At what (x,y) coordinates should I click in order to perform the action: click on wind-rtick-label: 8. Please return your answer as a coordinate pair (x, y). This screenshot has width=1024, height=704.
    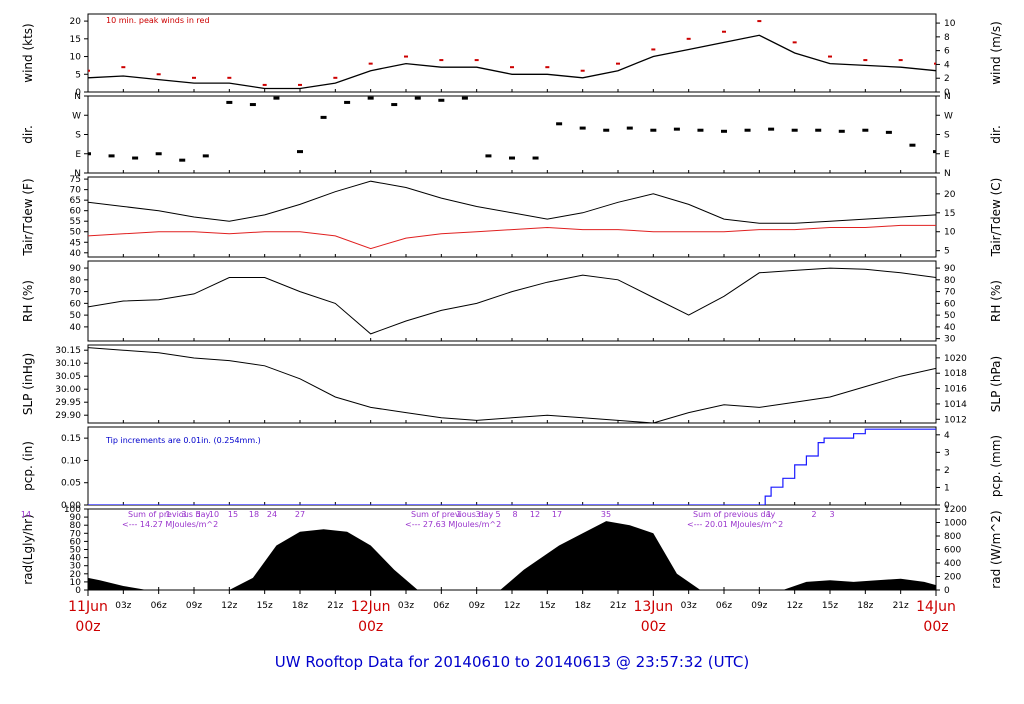
    Looking at the image, I should click on (947, 38).